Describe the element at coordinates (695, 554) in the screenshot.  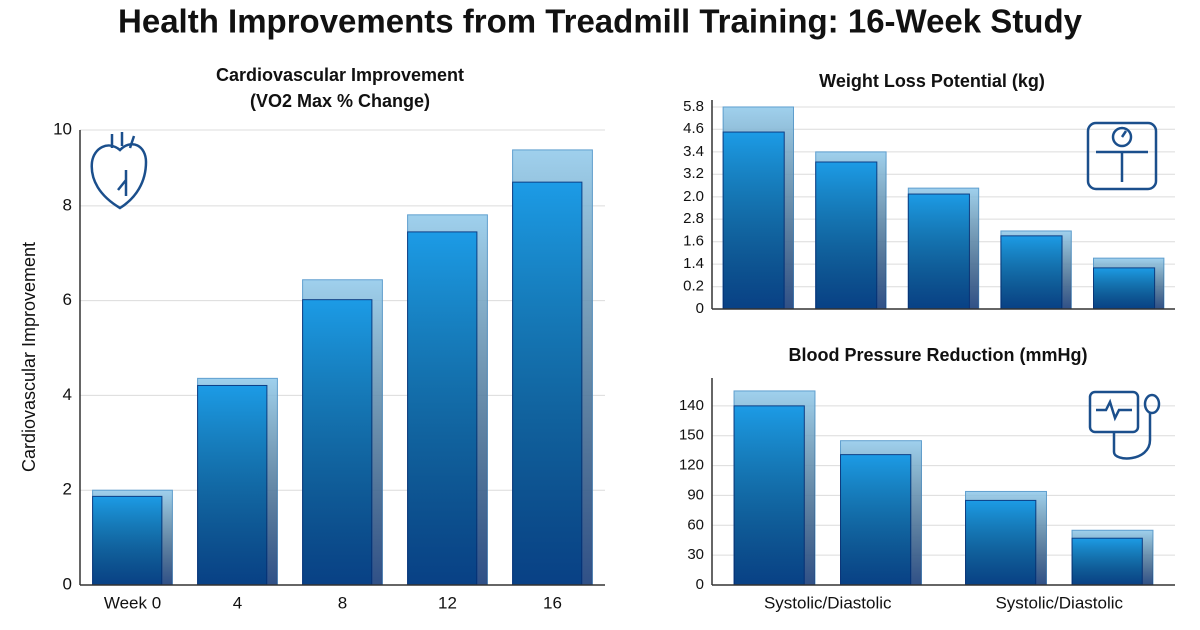
I see `y-tick-label: 30` at that location.